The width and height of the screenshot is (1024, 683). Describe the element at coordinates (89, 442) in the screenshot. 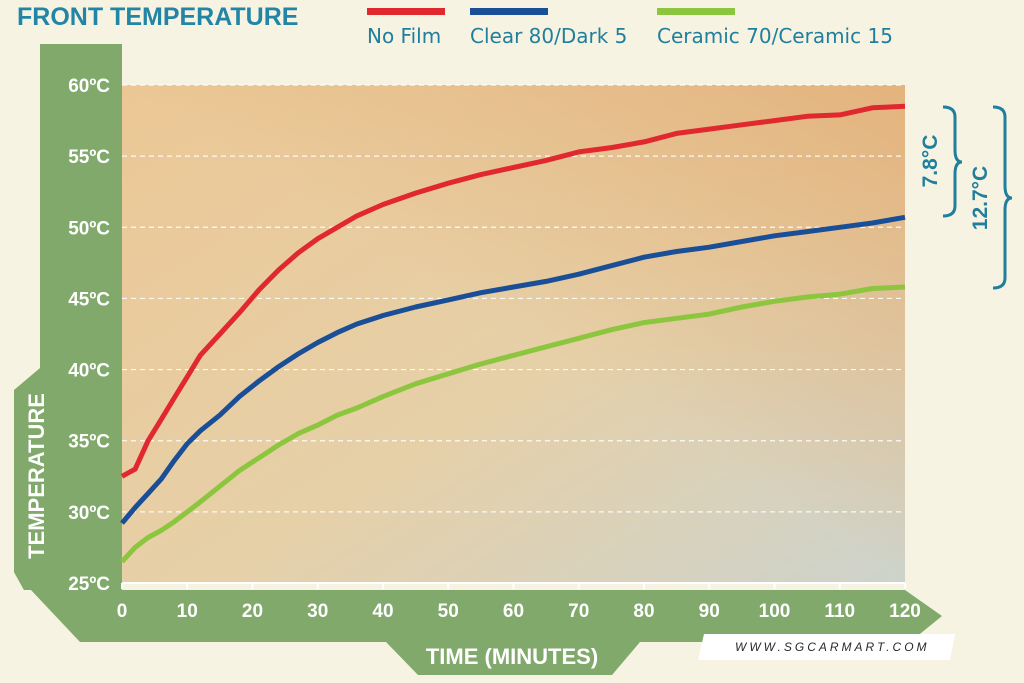

I see `y-tick-label: 35ºC` at that location.